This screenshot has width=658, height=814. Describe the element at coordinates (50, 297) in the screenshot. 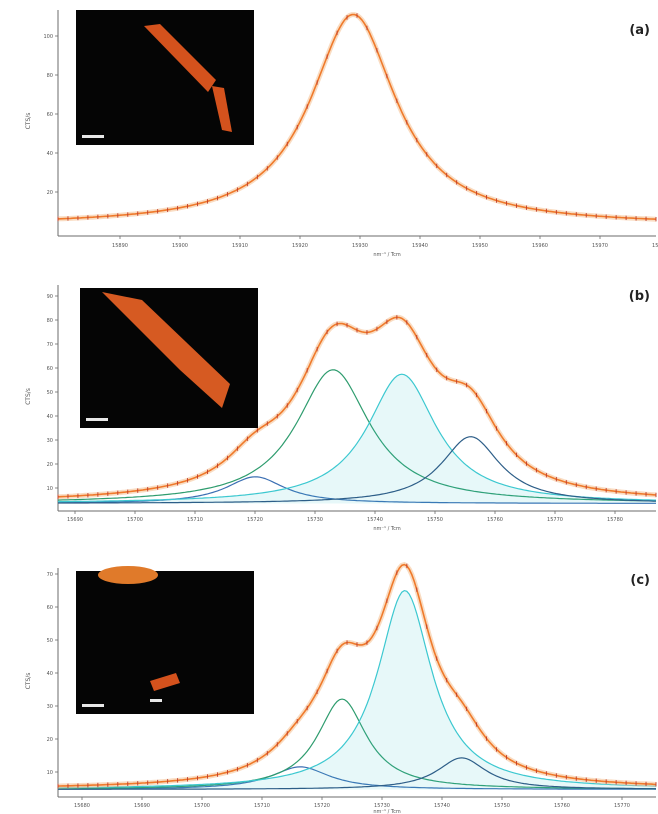

I see `y-tick-label: 90` at that location.